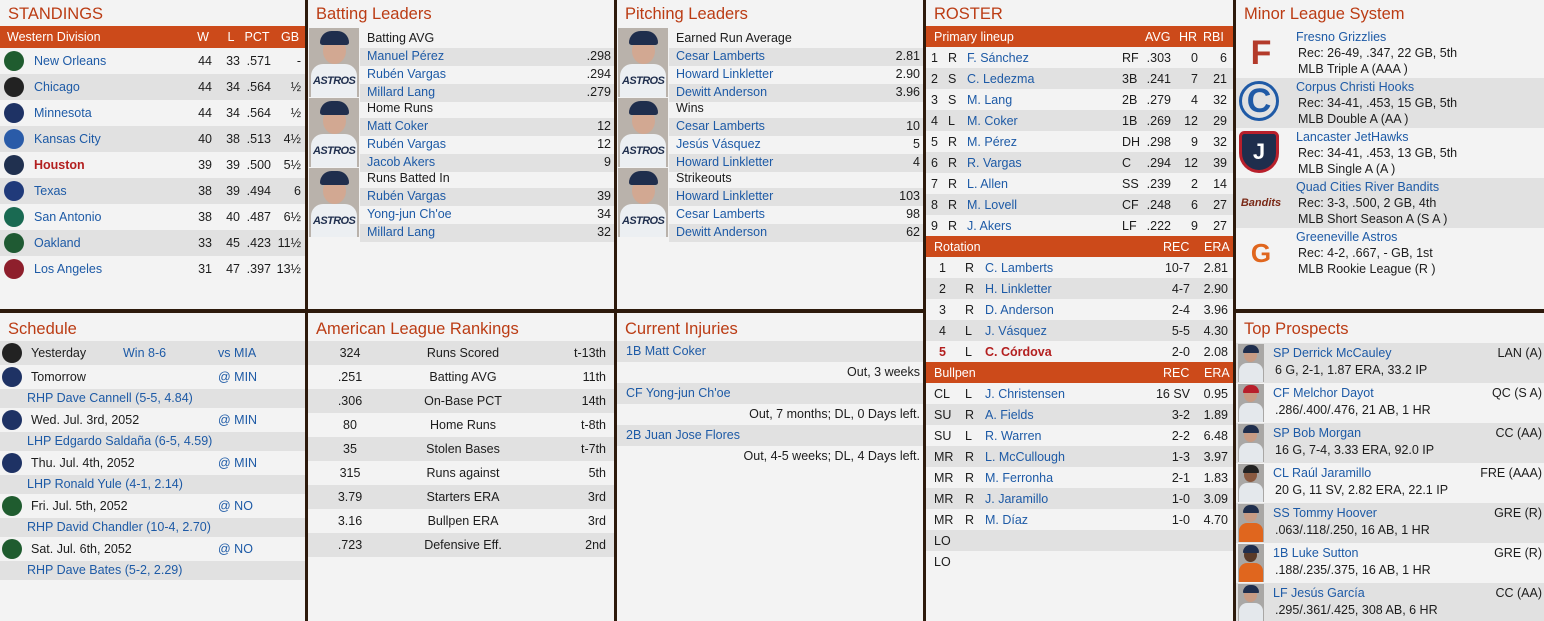 The height and width of the screenshot is (621, 1544). Describe the element at coordinates (1079, 498) in the screenshot. I see `bullpen-row: MR R J. Jaramillo 1-0 3.09` at that location.